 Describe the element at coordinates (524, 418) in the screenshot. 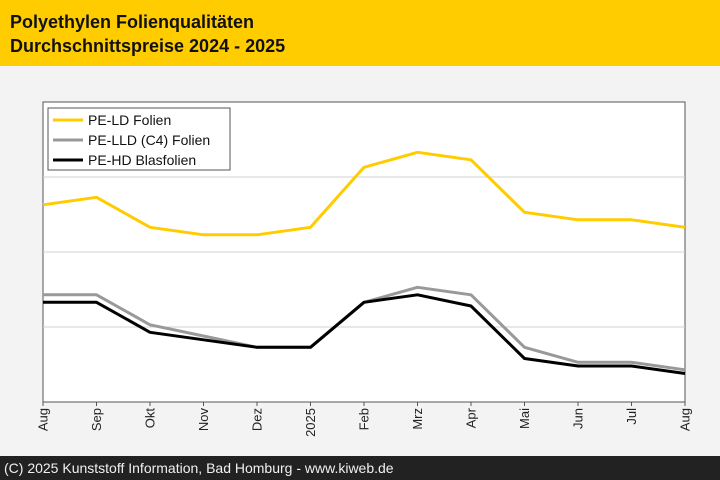

I see `x-tick-label: Mai` at that location.